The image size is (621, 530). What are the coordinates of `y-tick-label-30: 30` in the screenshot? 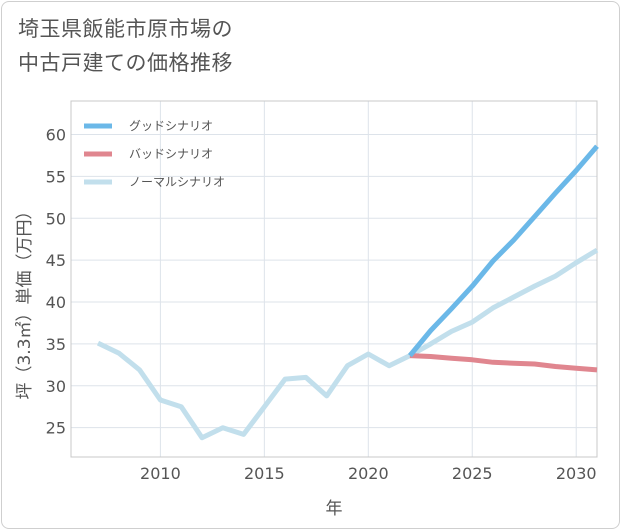 It's located at (56, 386).